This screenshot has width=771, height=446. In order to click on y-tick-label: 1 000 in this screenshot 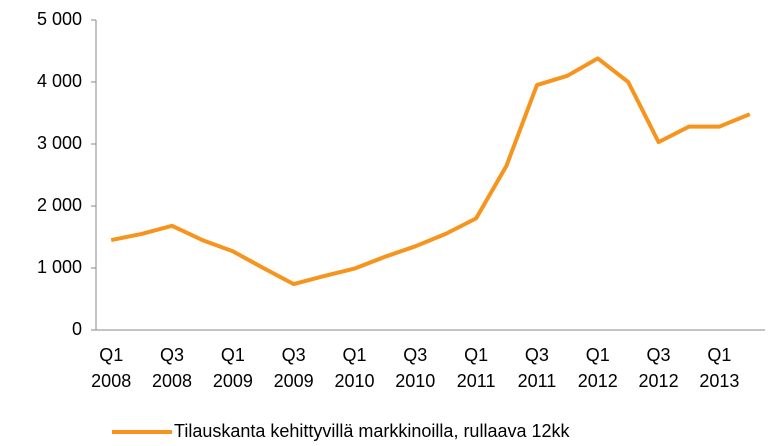, I will do `click(59, 267)`.